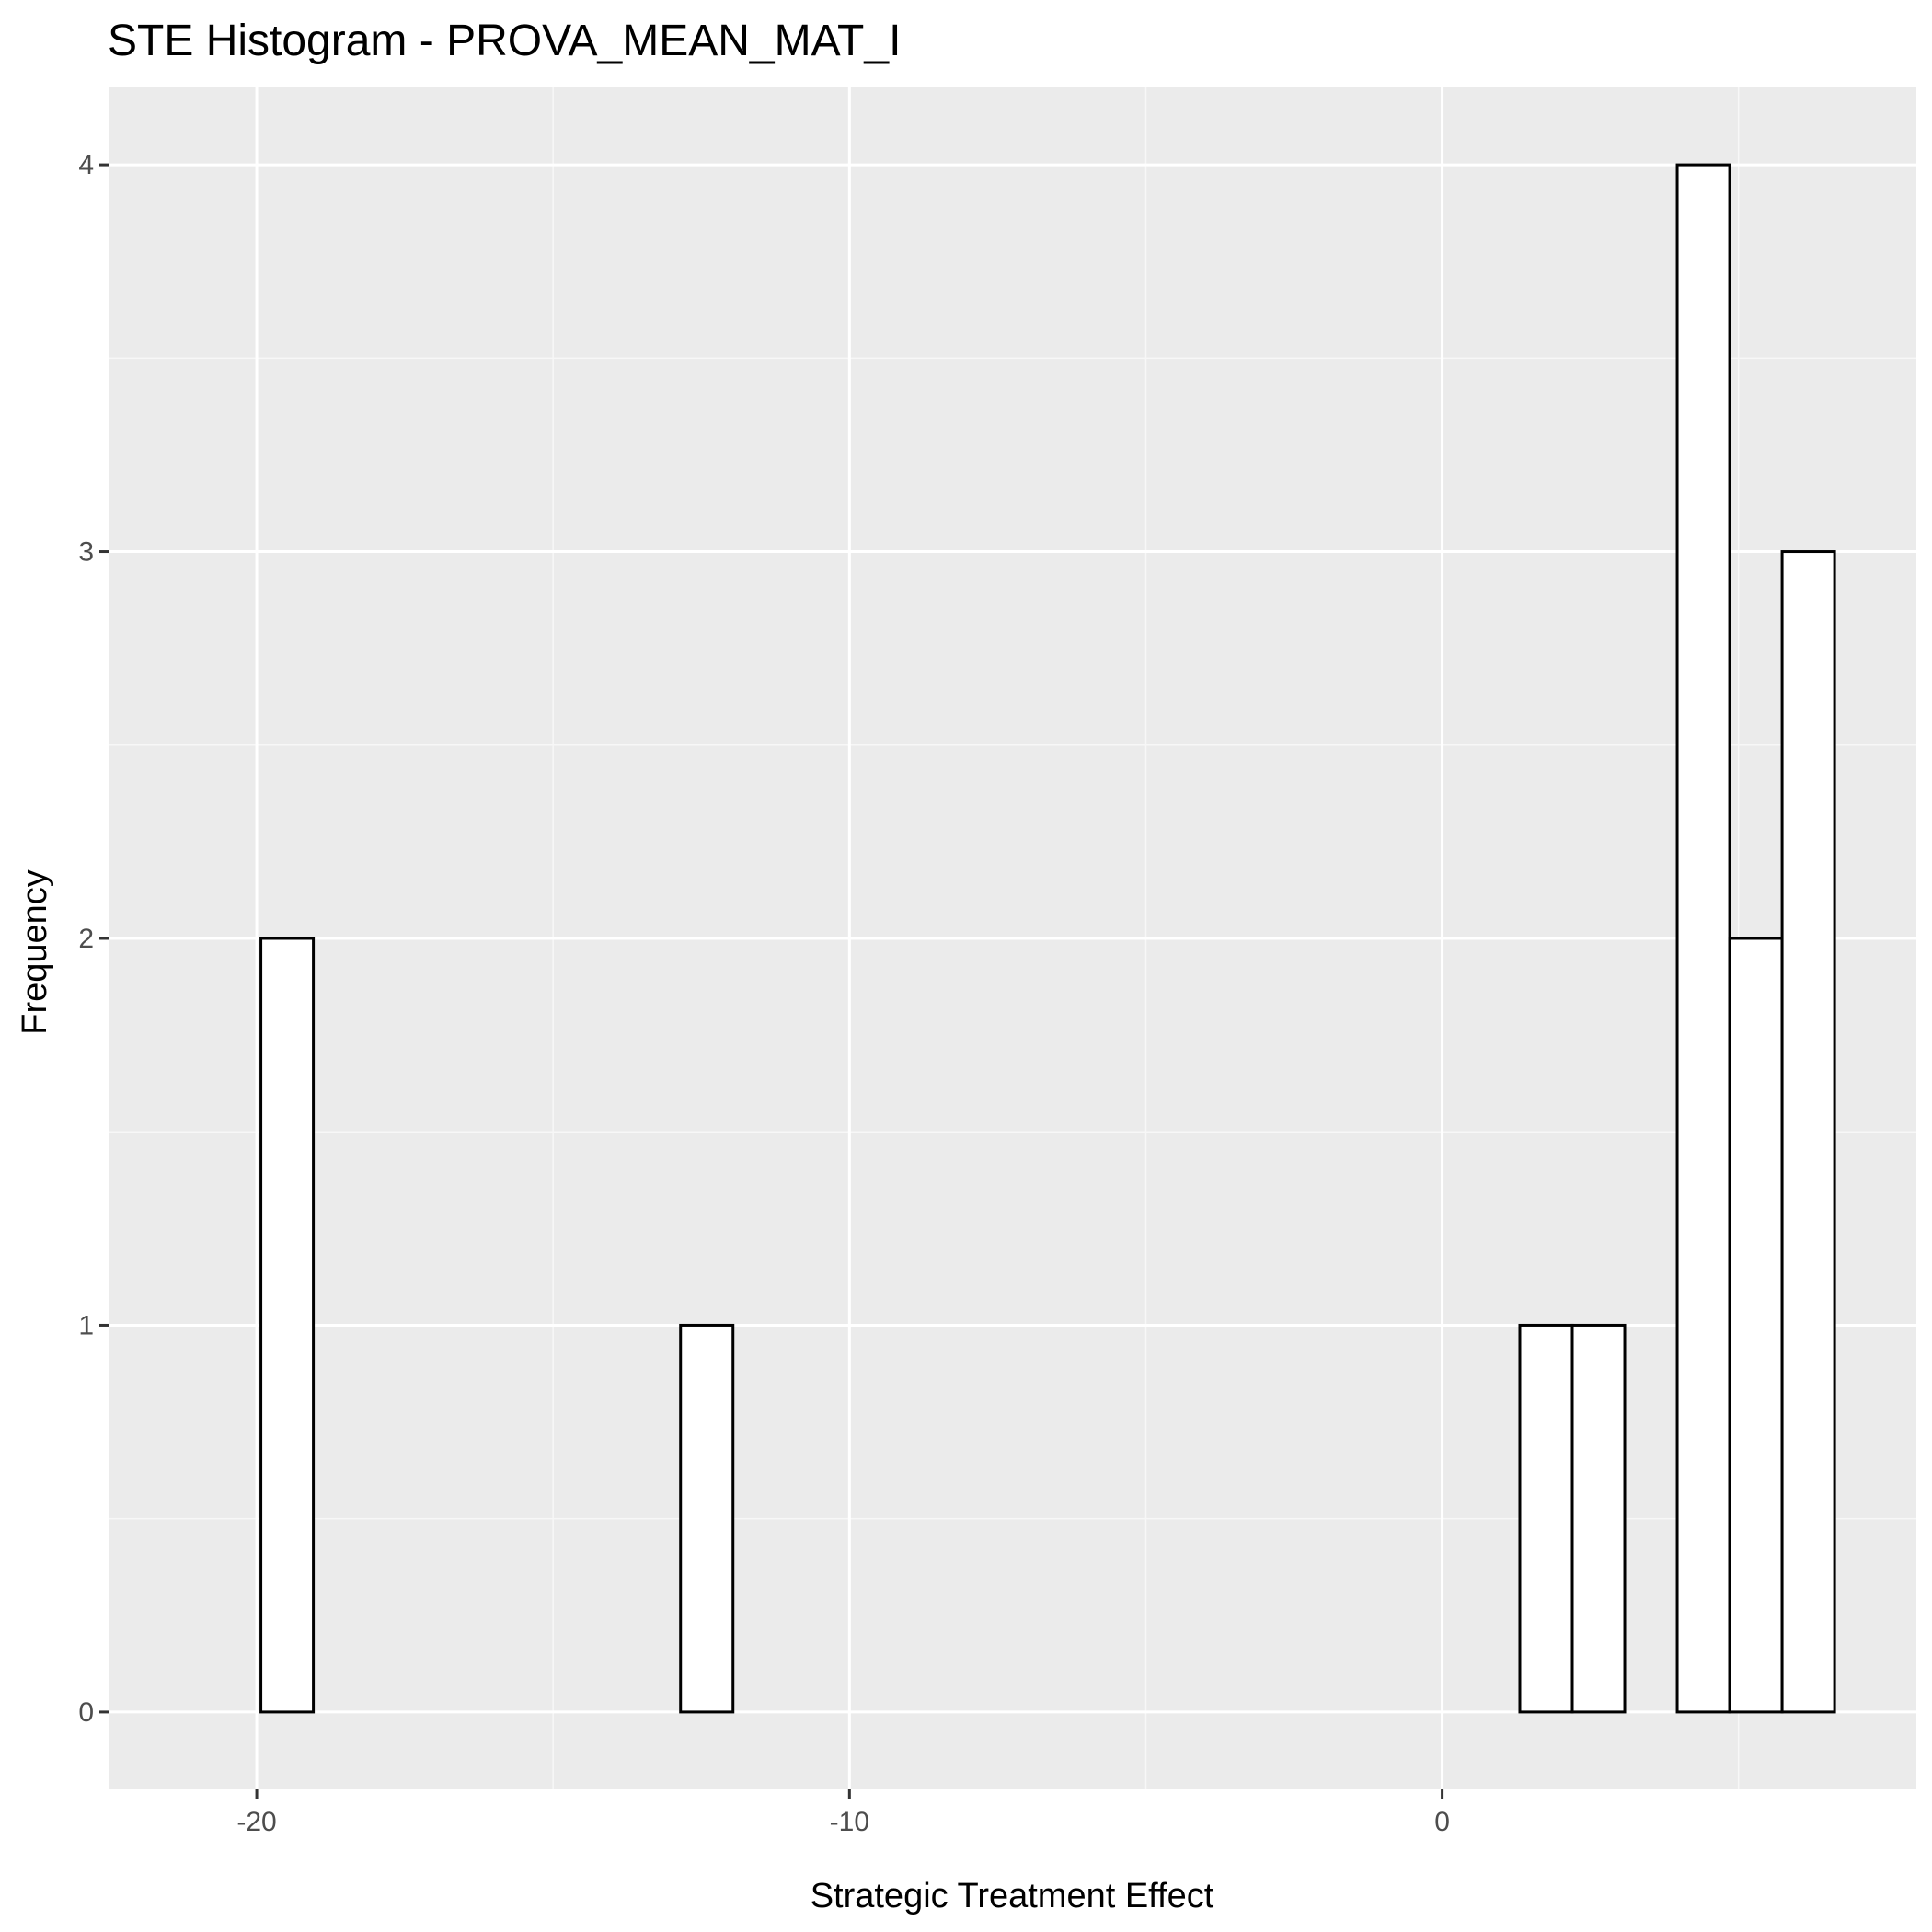  I want to click on x-tick-label: 0, so click(1442, 1822).